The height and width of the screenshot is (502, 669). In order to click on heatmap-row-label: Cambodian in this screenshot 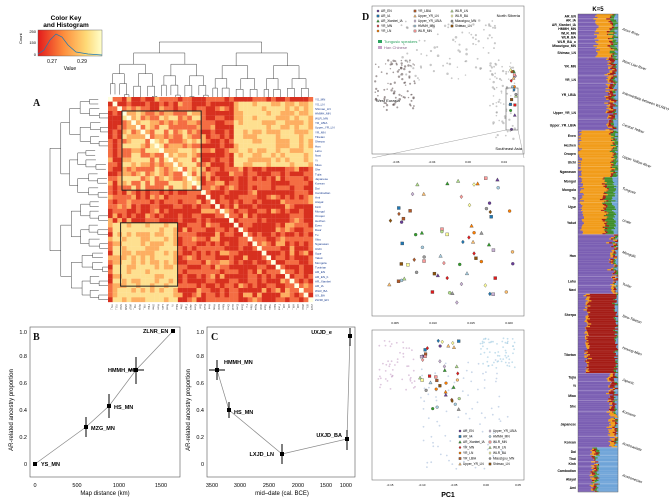, I will do `click(323, 193)`.